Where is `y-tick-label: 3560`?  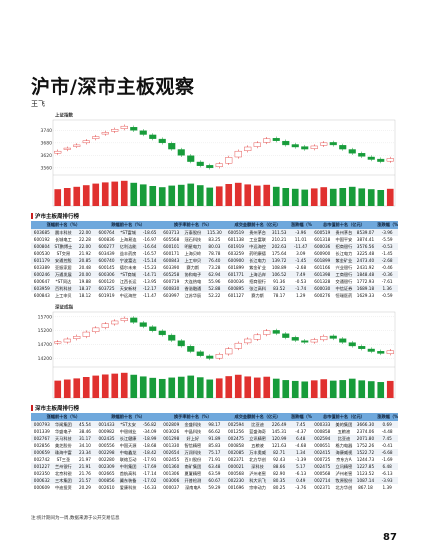 y-tick-label: 3560 is located at coordinates (47, 168).